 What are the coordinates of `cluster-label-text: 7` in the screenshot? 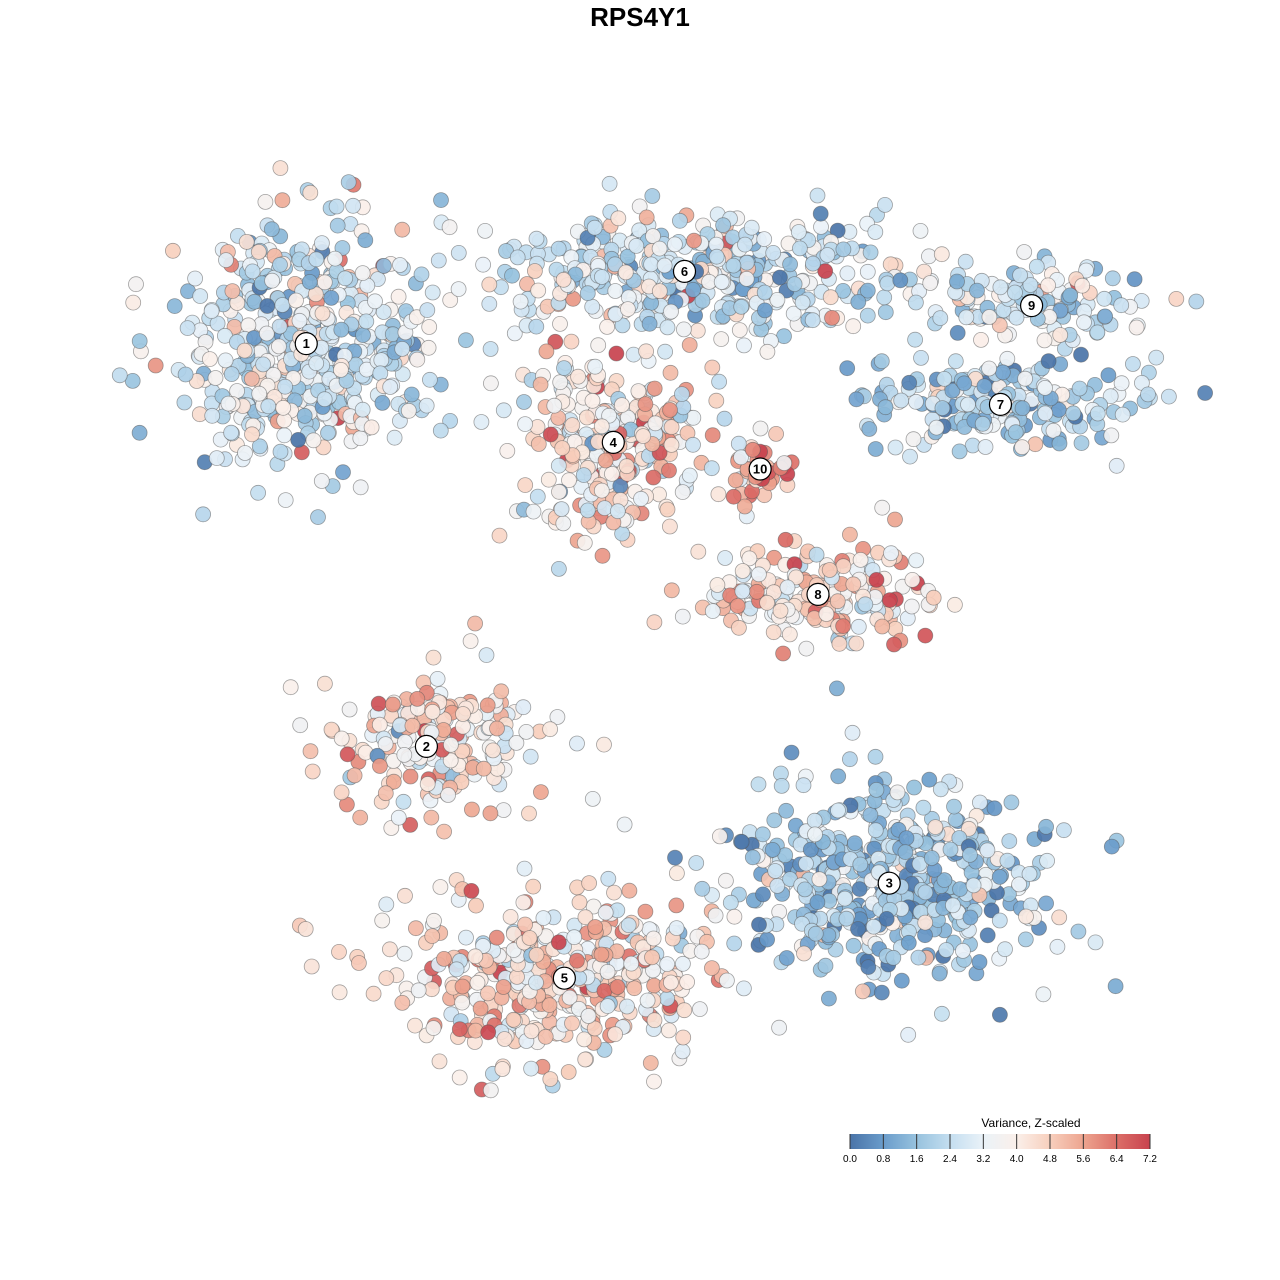 It's located at (1000, 404).